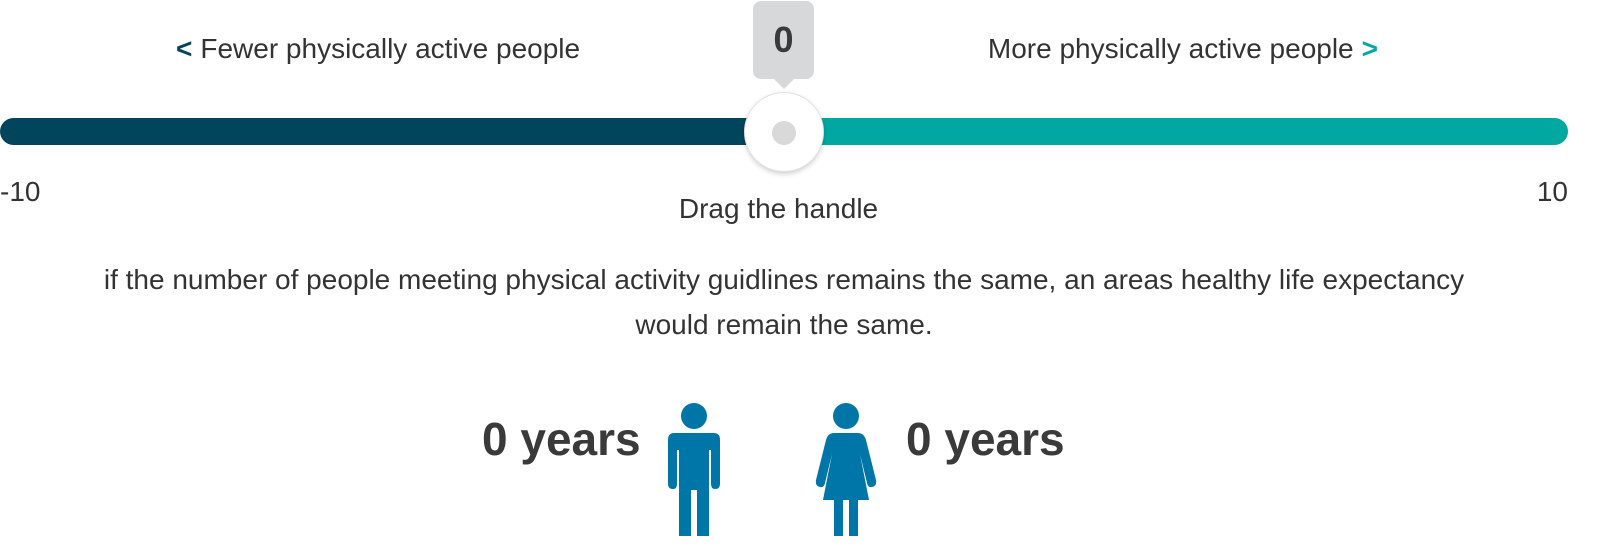 The image size is (1600, 545). Describe the element at coordinates (985, 439) in the screenshot. I see `female-years-value: 0 years` at that location.